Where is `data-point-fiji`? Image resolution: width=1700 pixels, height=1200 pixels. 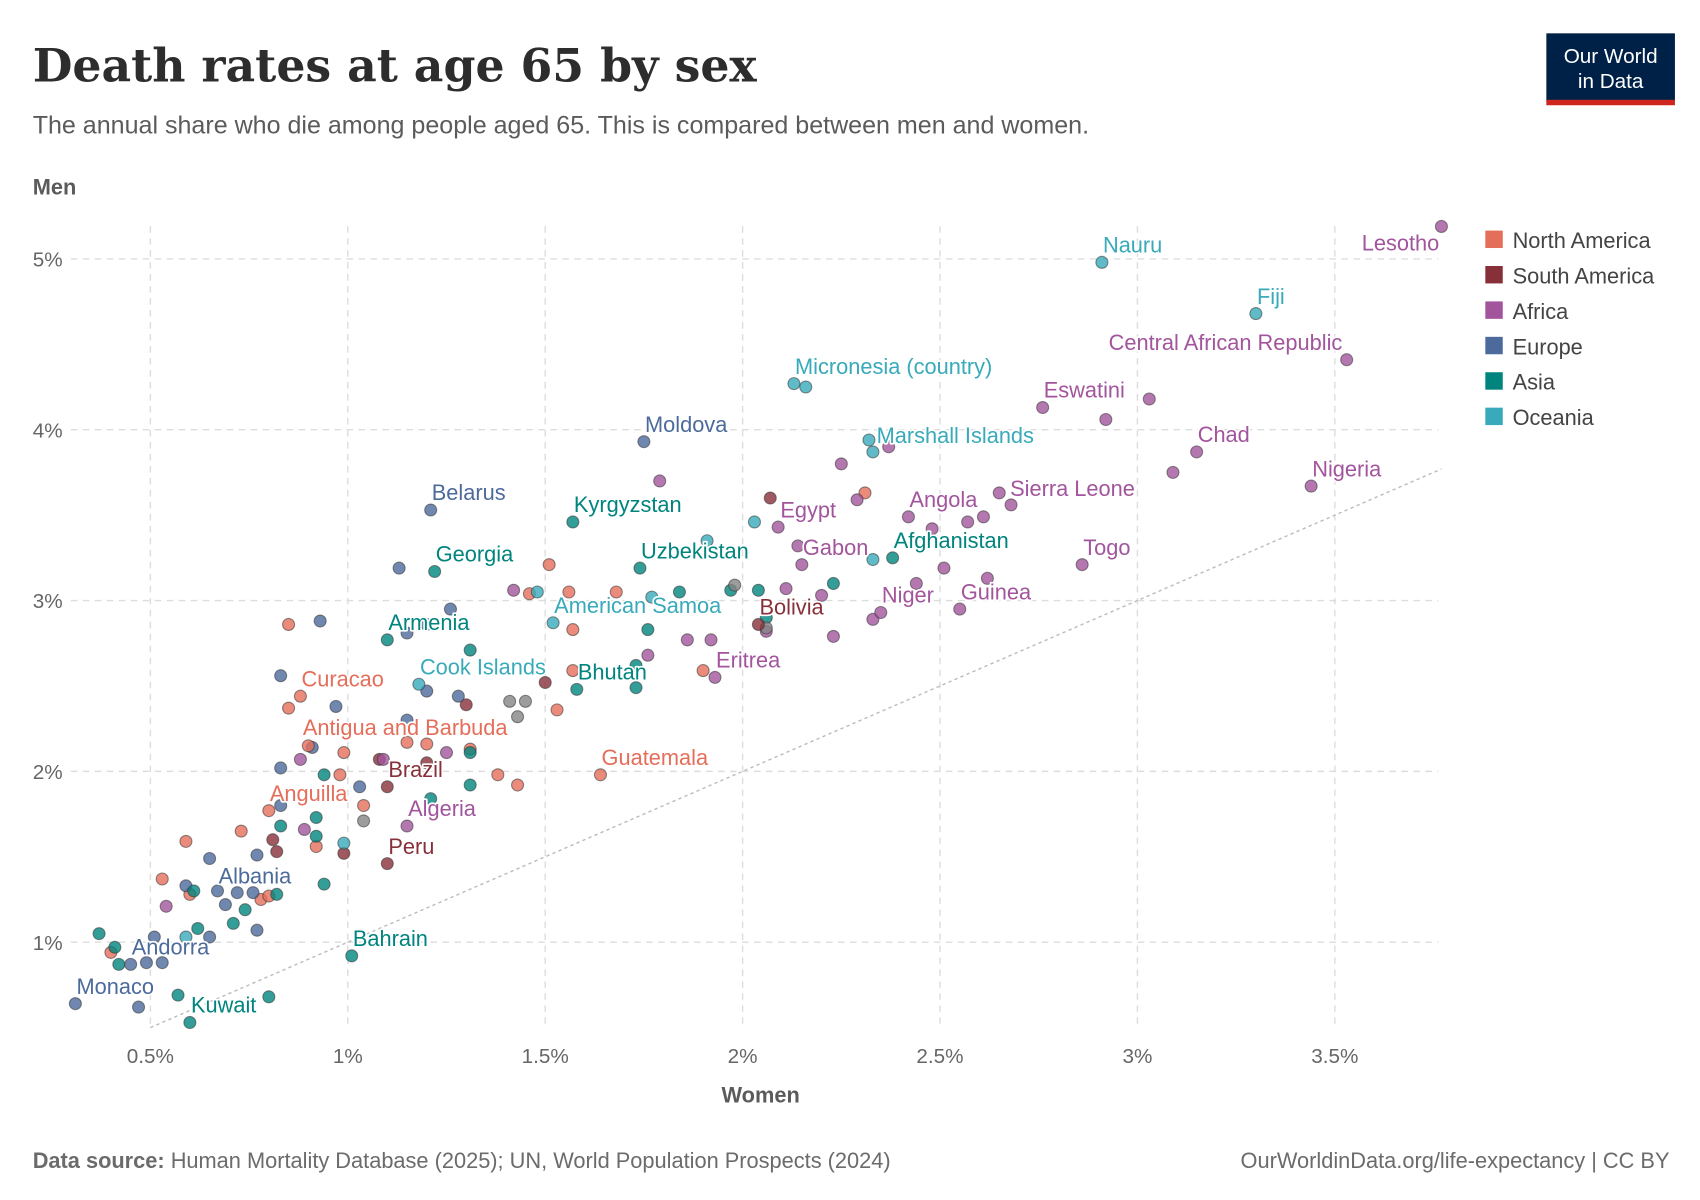 data-point-fiji is located at coordinates (1256, 314).